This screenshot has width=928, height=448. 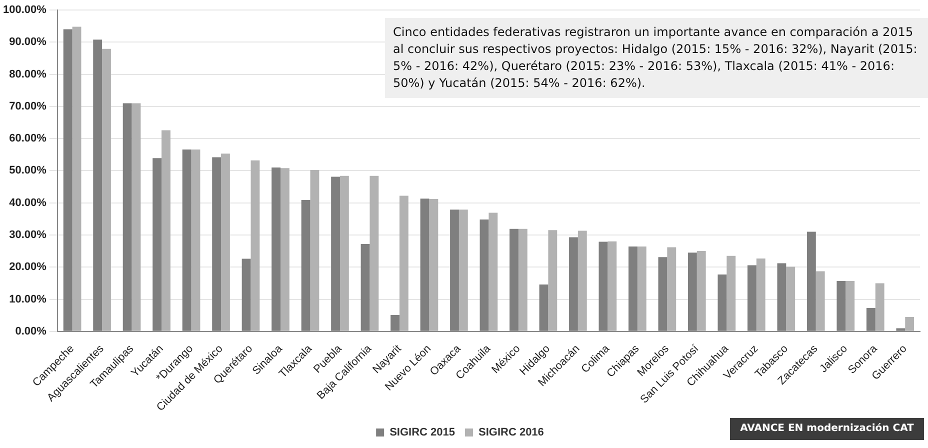 I want to click on legend-label: SIGIRC 2015, so click(x=422, y=432).